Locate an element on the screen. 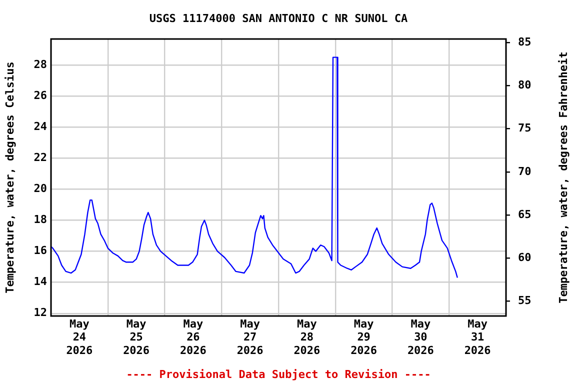 The height and width of the screenshot is (384, 576). y-axis-title: Temperature, water, degrees Celsius is located at coordinates (9, 178).